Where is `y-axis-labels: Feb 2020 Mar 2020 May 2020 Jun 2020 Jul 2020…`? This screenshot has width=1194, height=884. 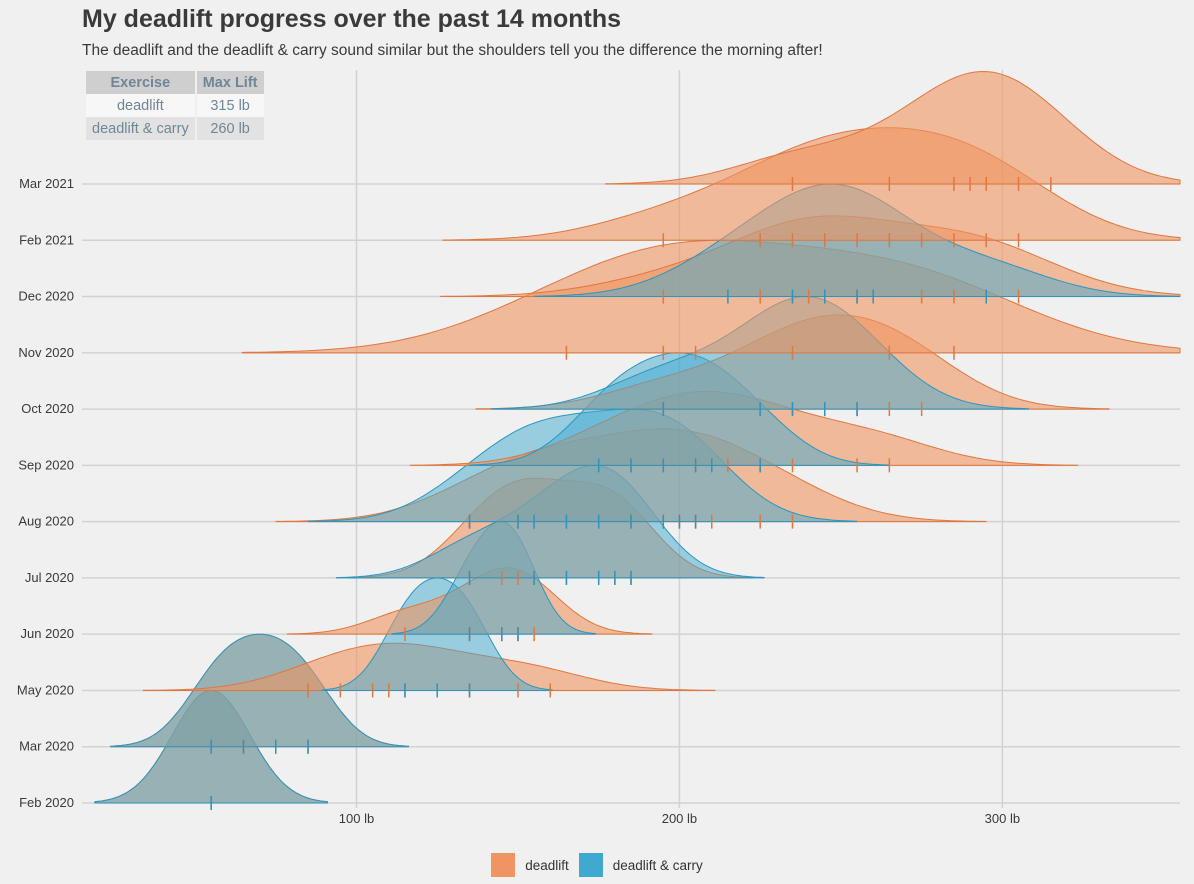
y-axis-labels: Feb 2020 Mar 2020 May 2020 Jun 2020 Jul 2020… is located at coordinates (45, 493).